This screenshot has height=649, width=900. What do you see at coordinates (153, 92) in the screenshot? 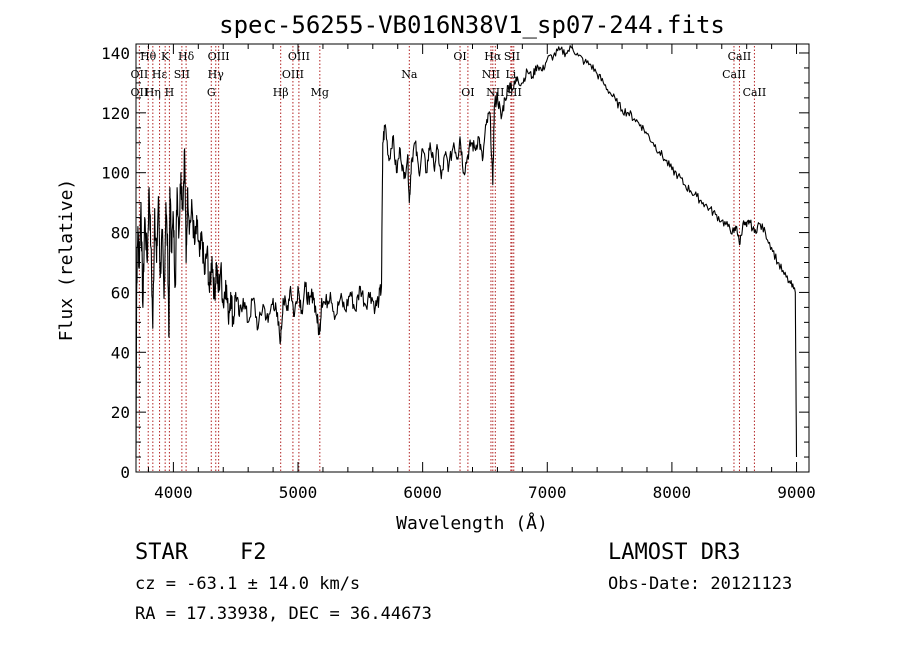
I see `marker-label: Hη` at bounding box center [153, 92].